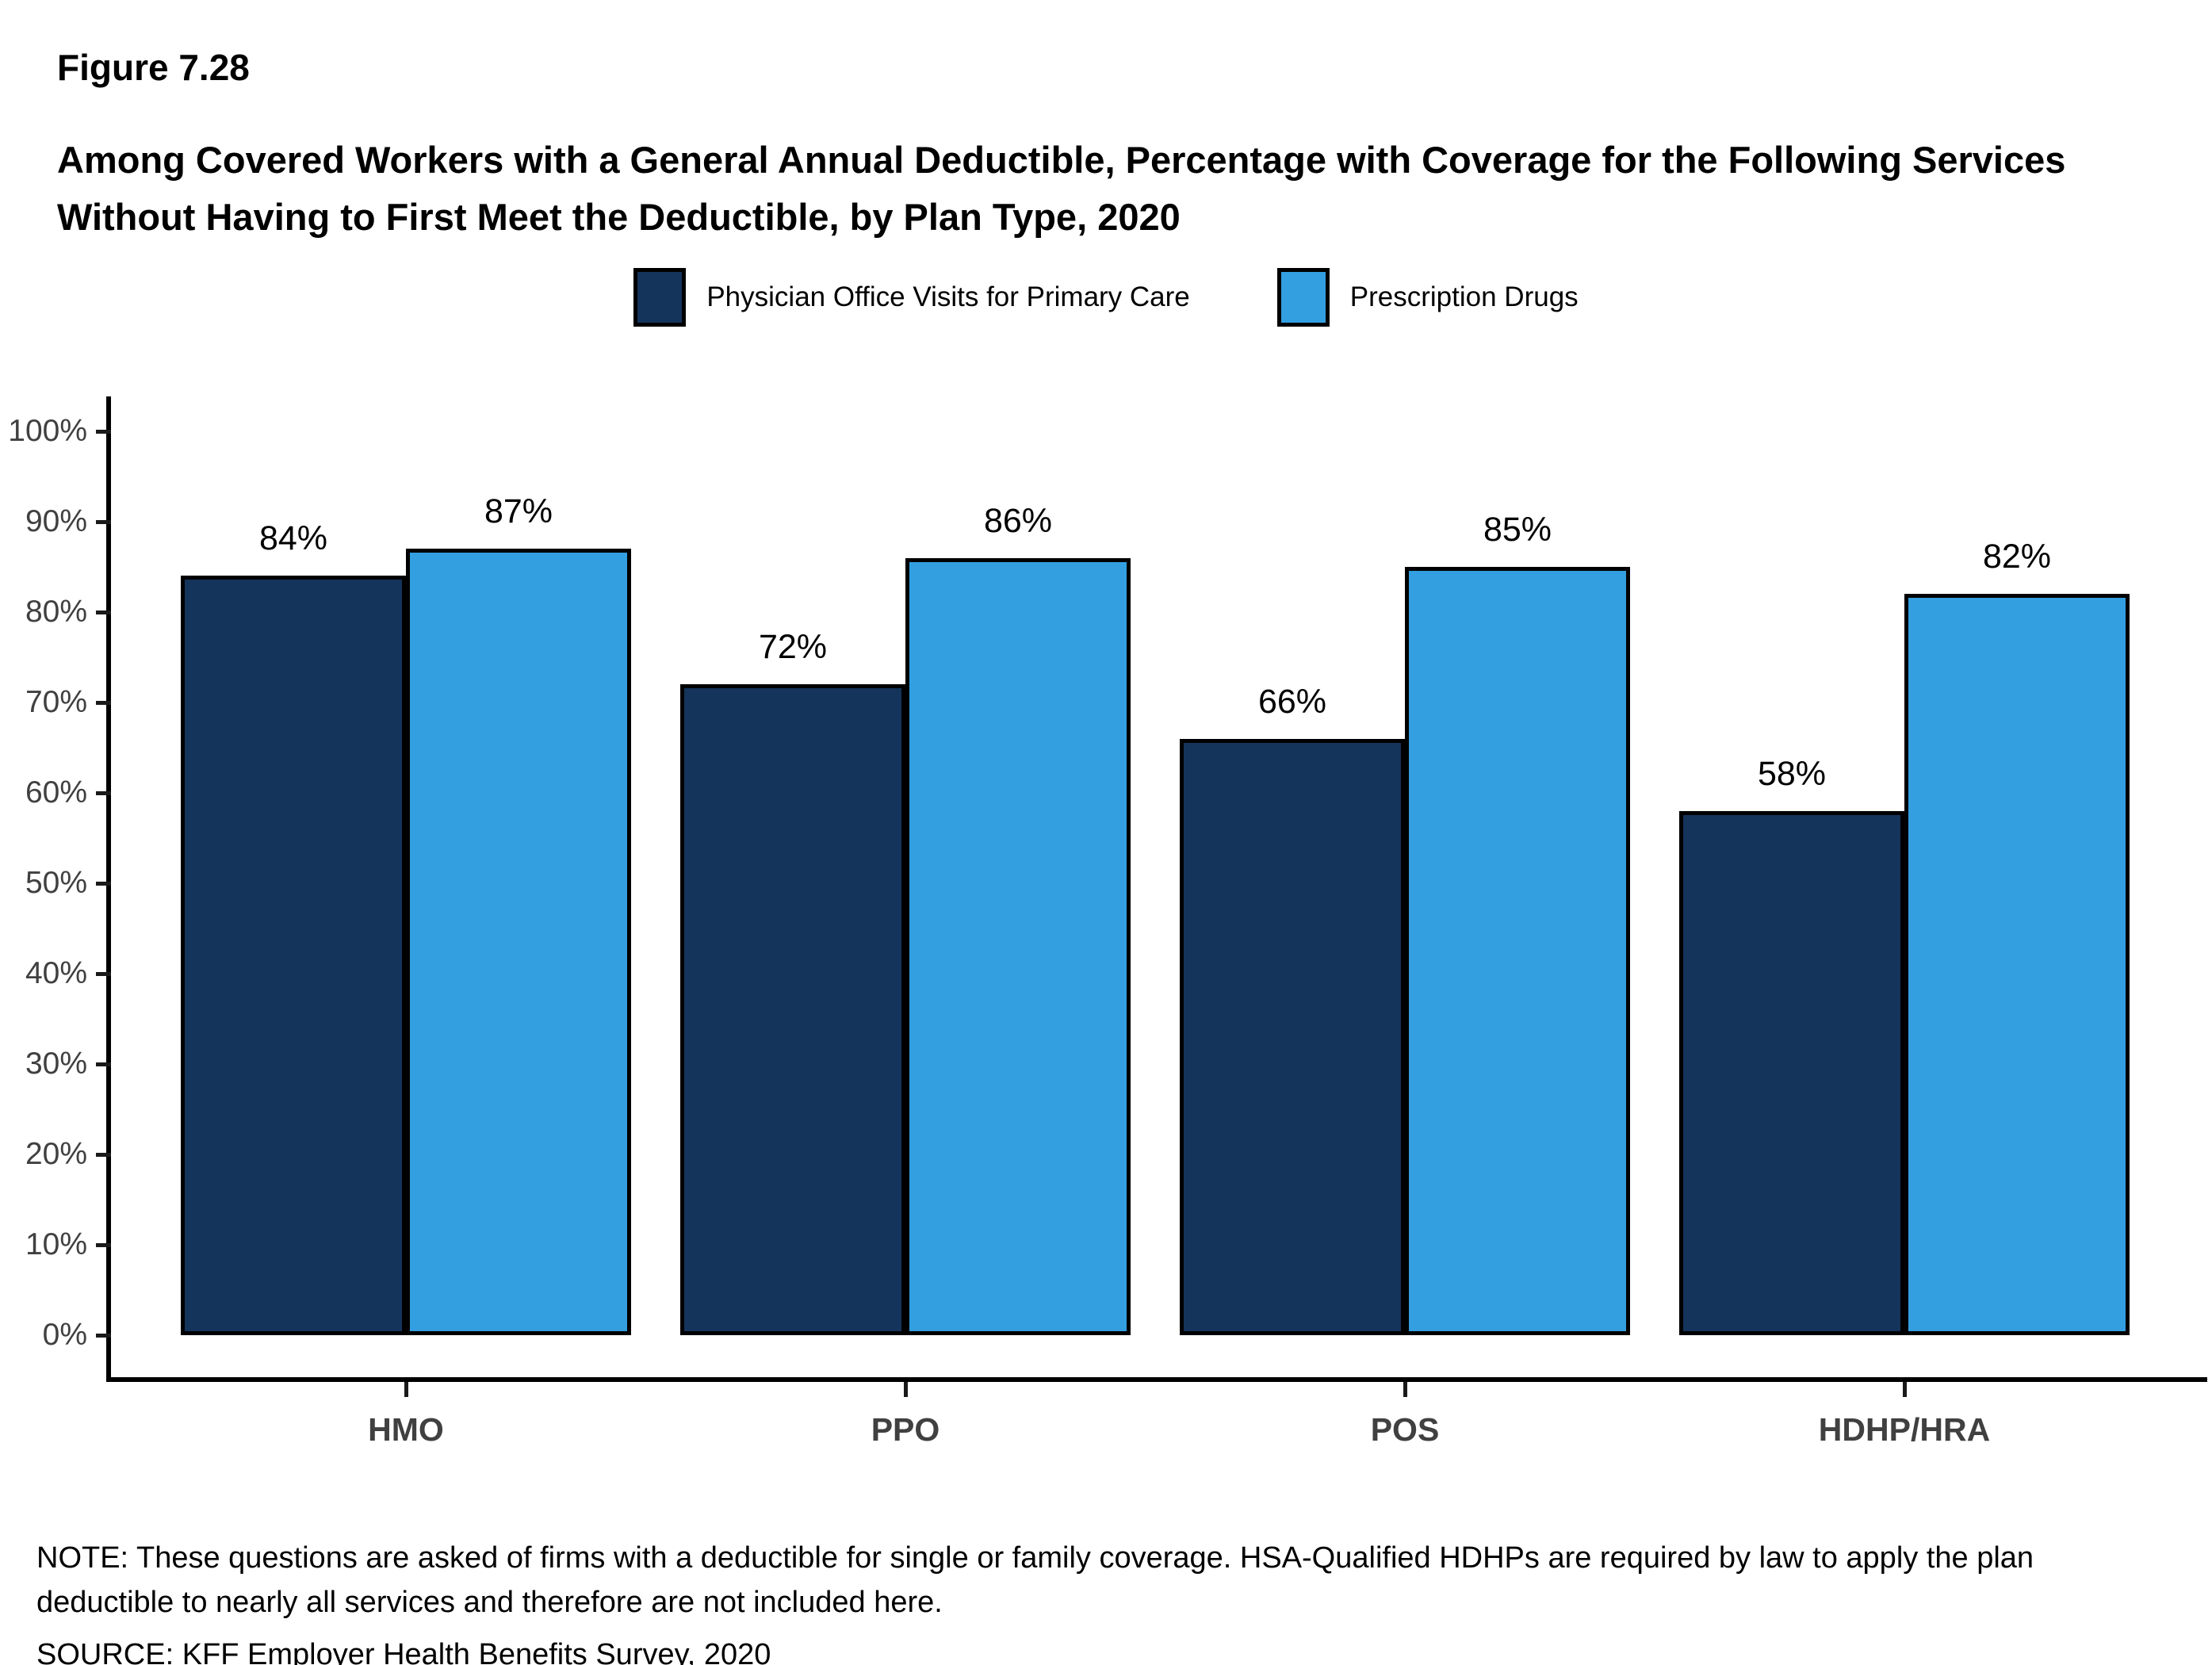 Image resolution: width=2212 pixels, height=1665 pixels. Describe the element at coordinates (1904, 1429) in the screenshot. I see `x-category-label: HDHP/HRA` at that location.